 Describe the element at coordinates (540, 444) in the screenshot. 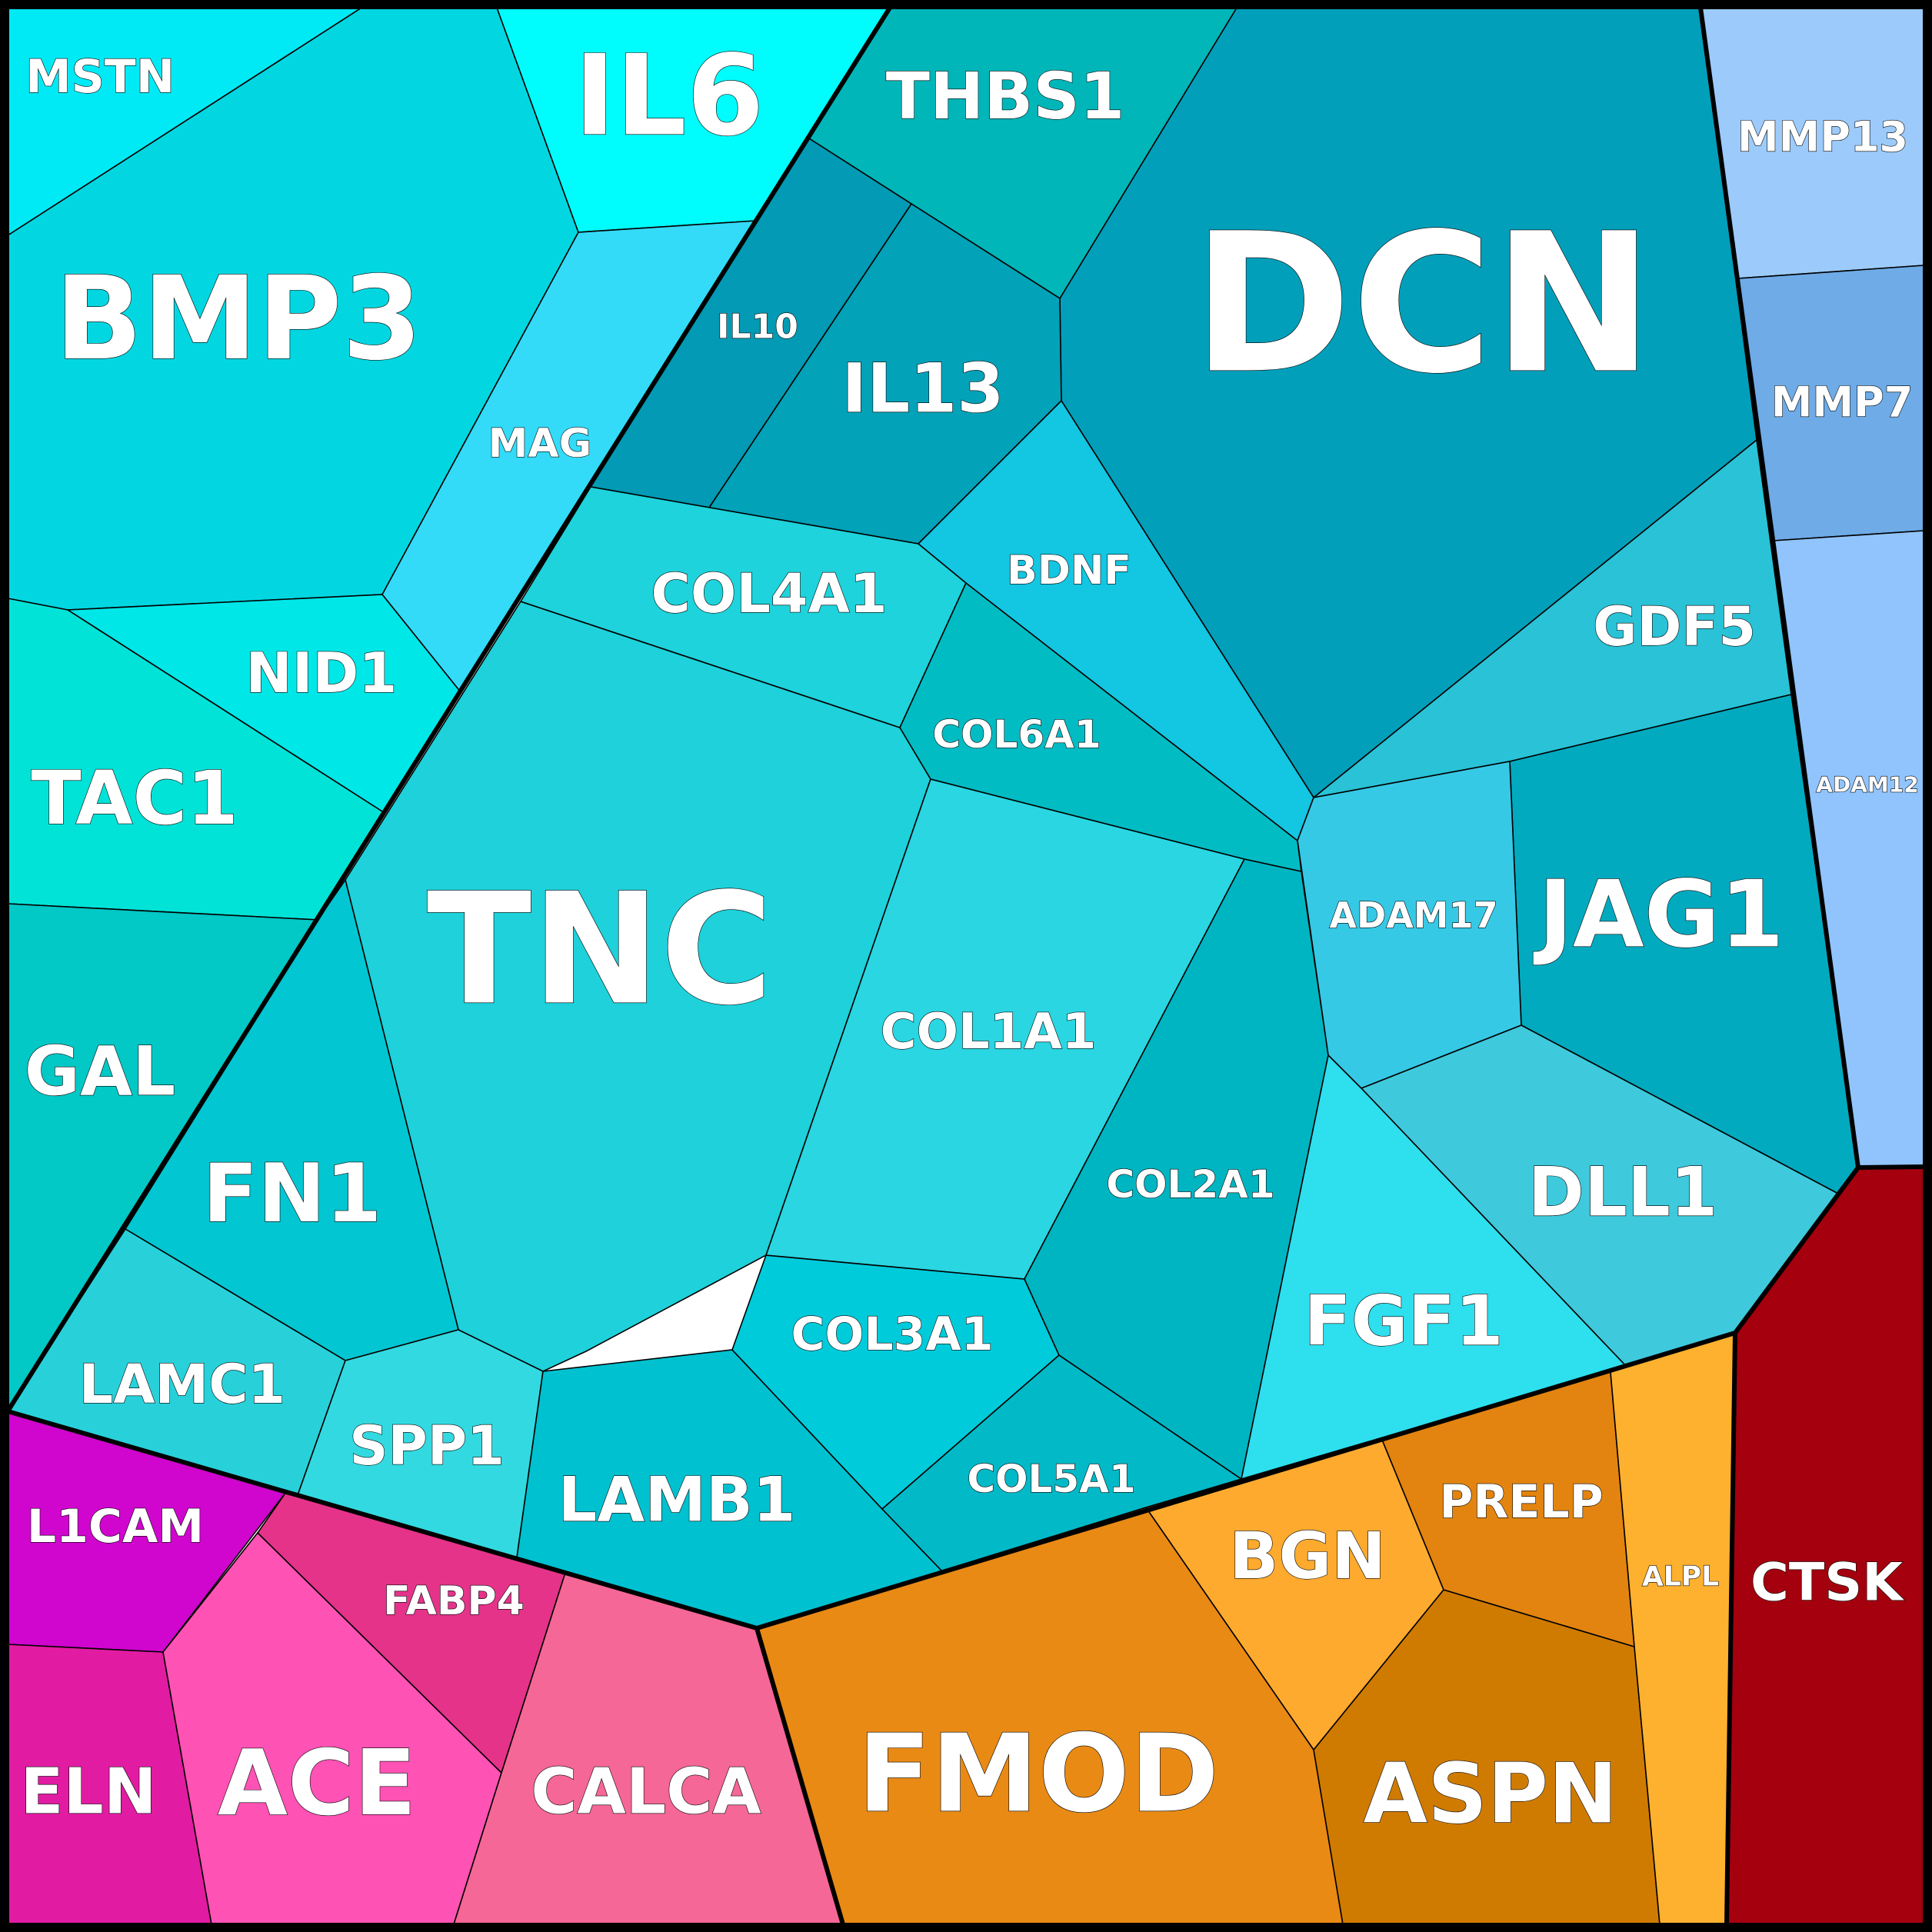

I see `label-mag: MAG` at that location.